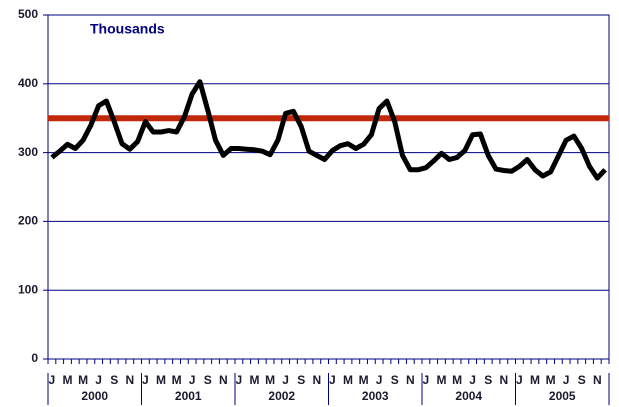 The image size is (619, 407). What do you see at coordinates (188, 396) in the screenshot?
I see `x-group-label: 2001` at bounding box center [188, 396].